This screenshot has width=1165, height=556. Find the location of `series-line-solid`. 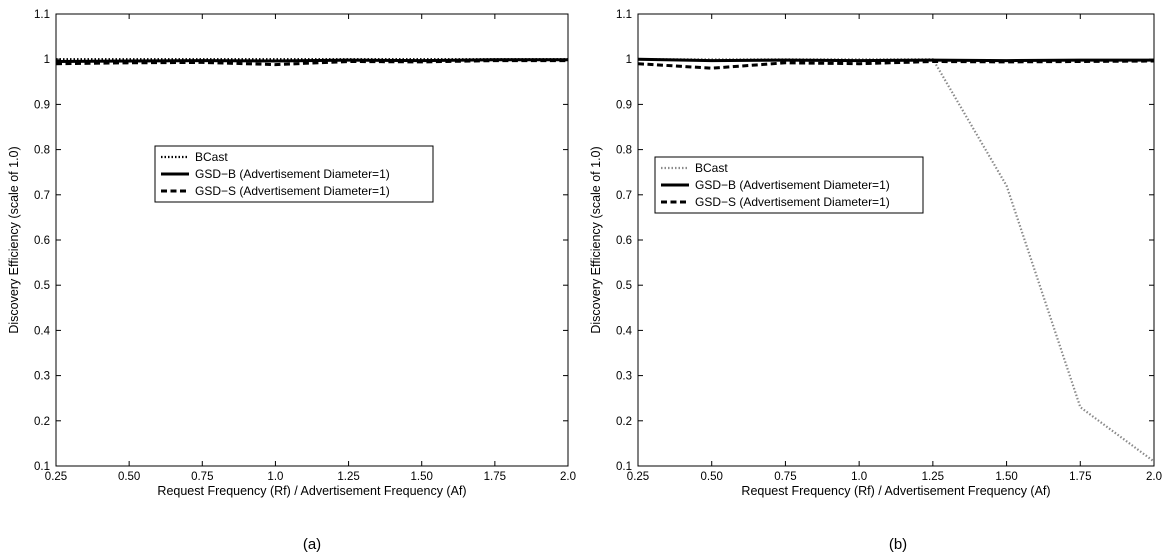

series-line-solid is located at coordinates (311, 60).